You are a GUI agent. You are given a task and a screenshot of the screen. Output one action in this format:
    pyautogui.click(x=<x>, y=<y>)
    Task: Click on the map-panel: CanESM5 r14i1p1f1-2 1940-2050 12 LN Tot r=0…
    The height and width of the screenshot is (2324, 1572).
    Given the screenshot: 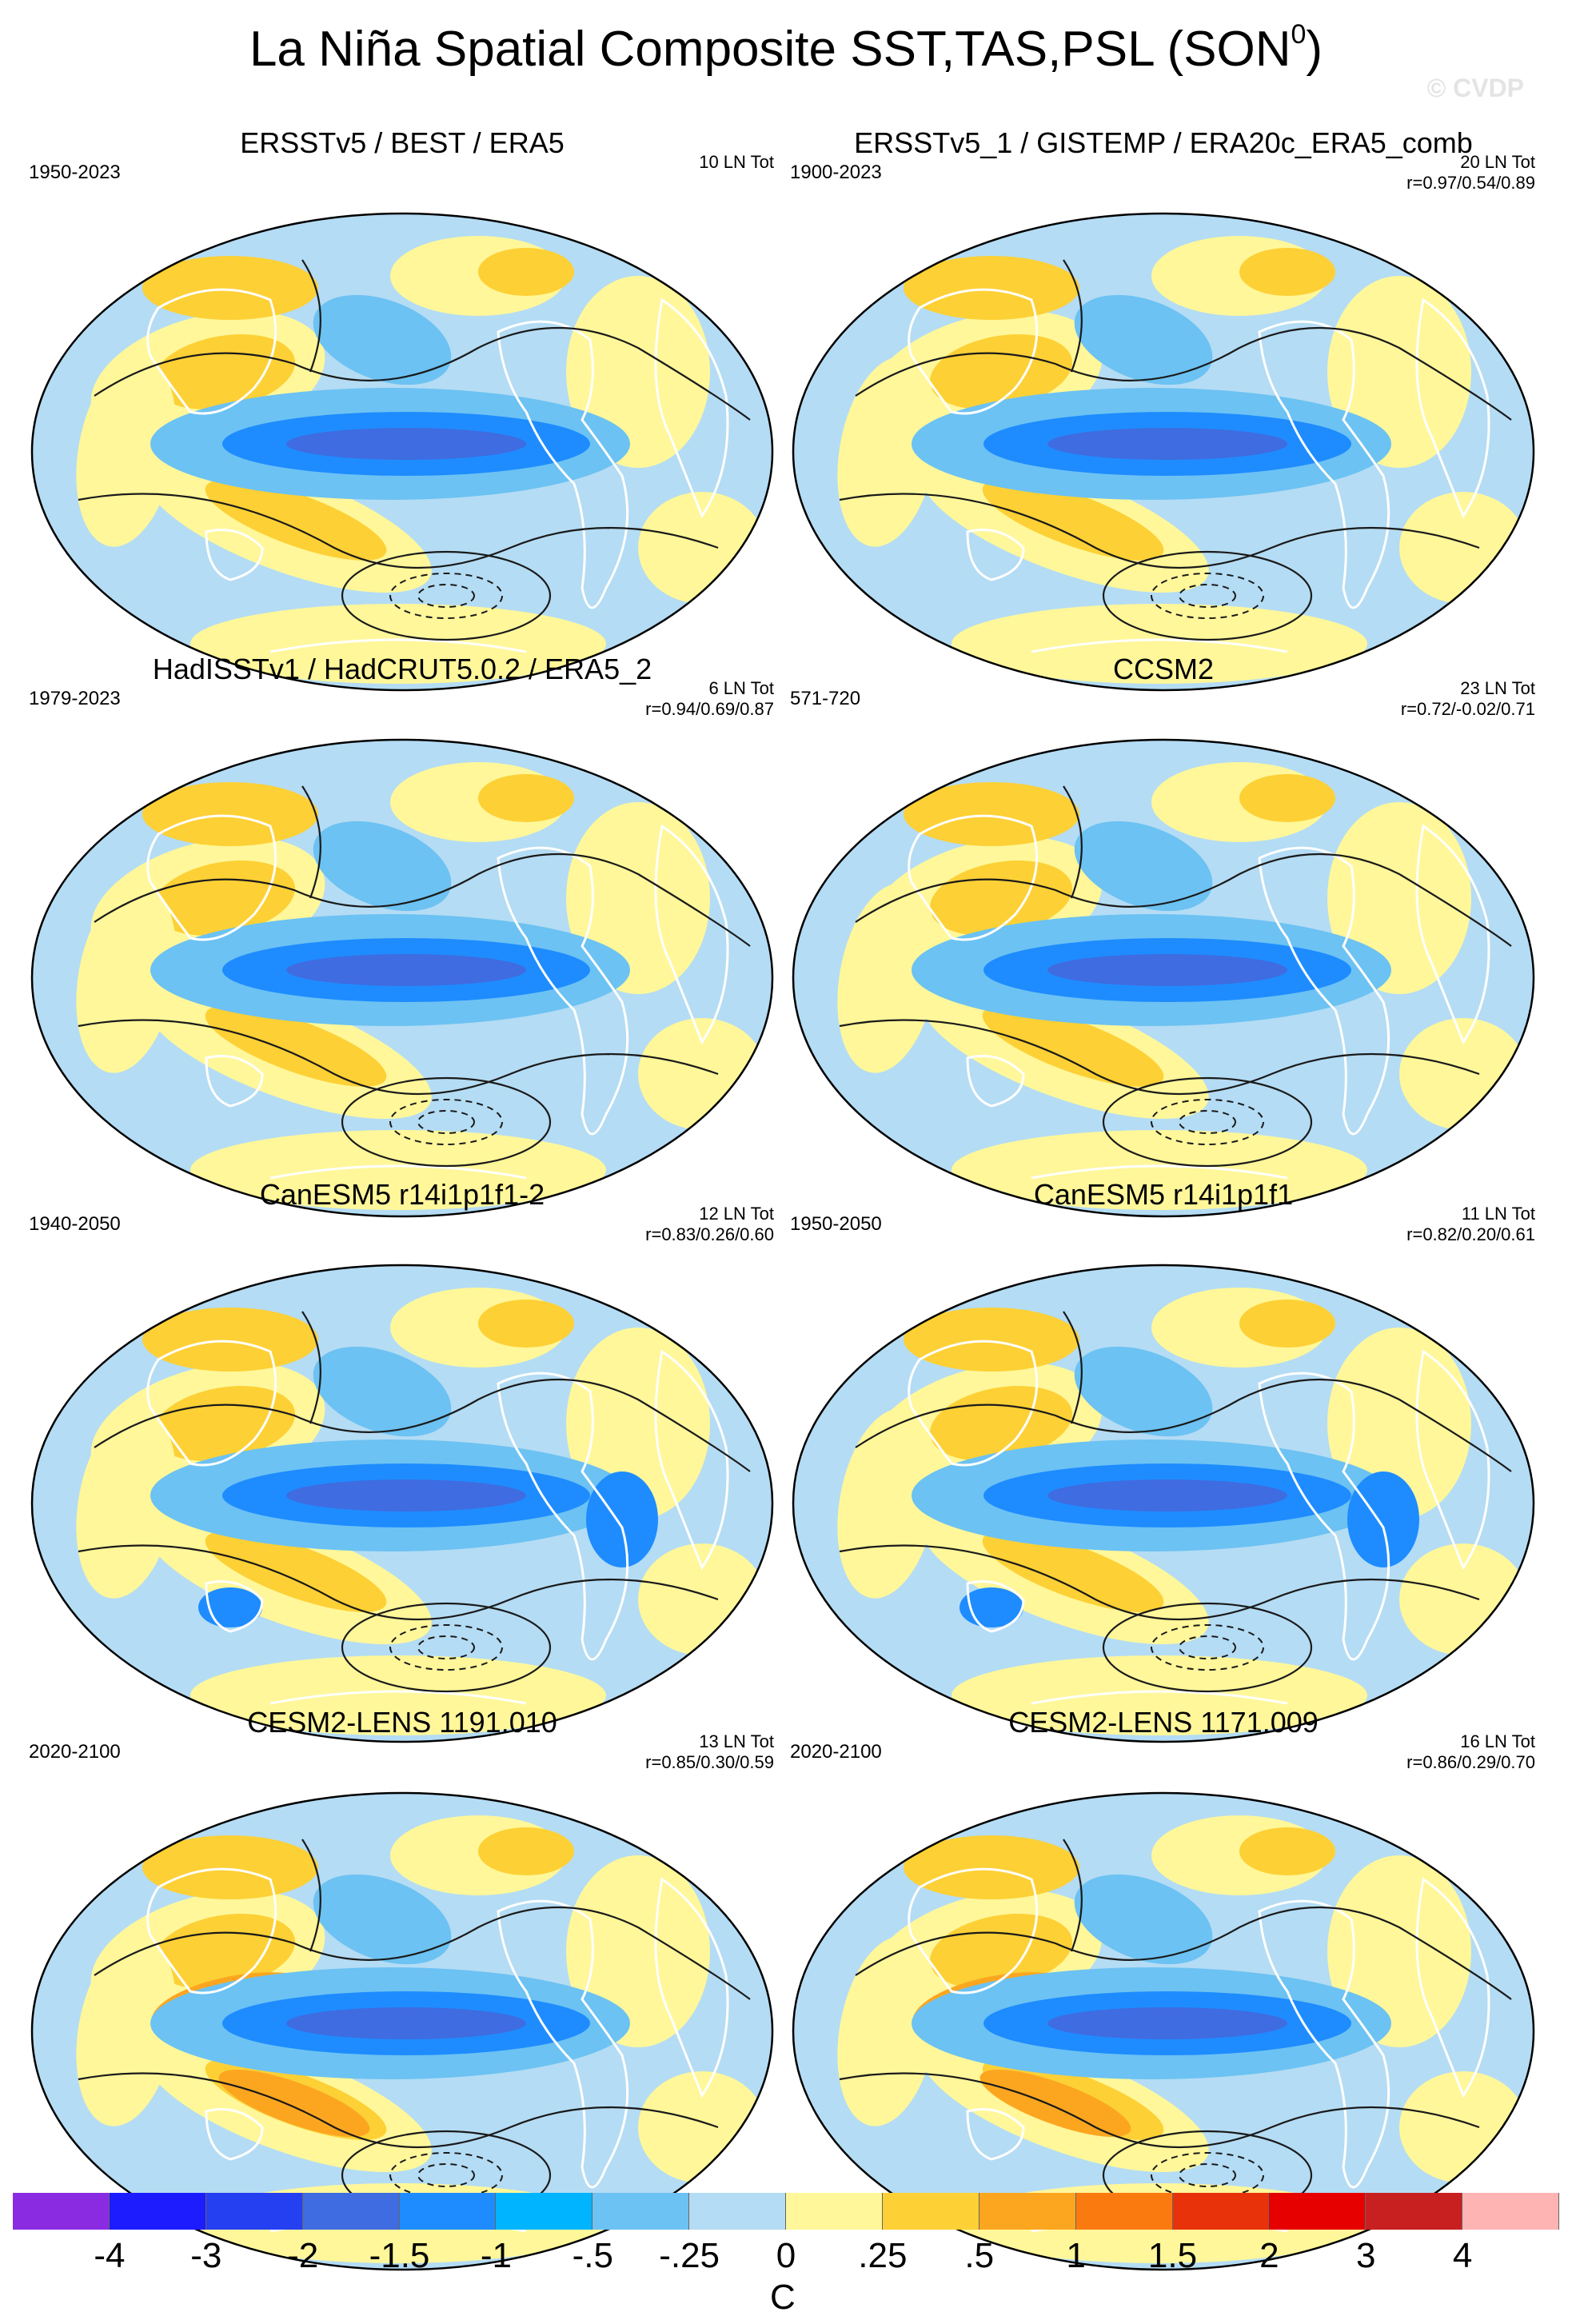 What is the action you would take?
    pyautogui.click(x=402, y=1461)
    